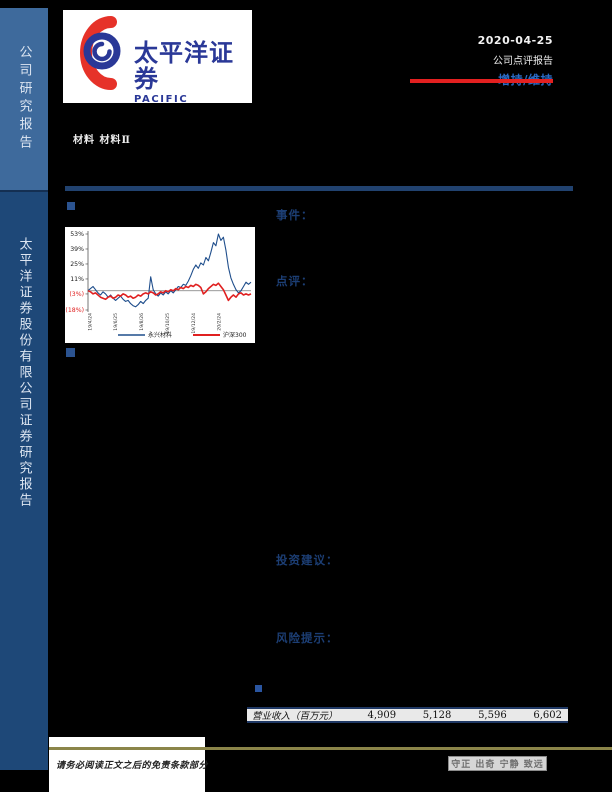  I want to click on disclaimer-text: 请务必阅读正文之后的免责条款部分, so click(132, 766).